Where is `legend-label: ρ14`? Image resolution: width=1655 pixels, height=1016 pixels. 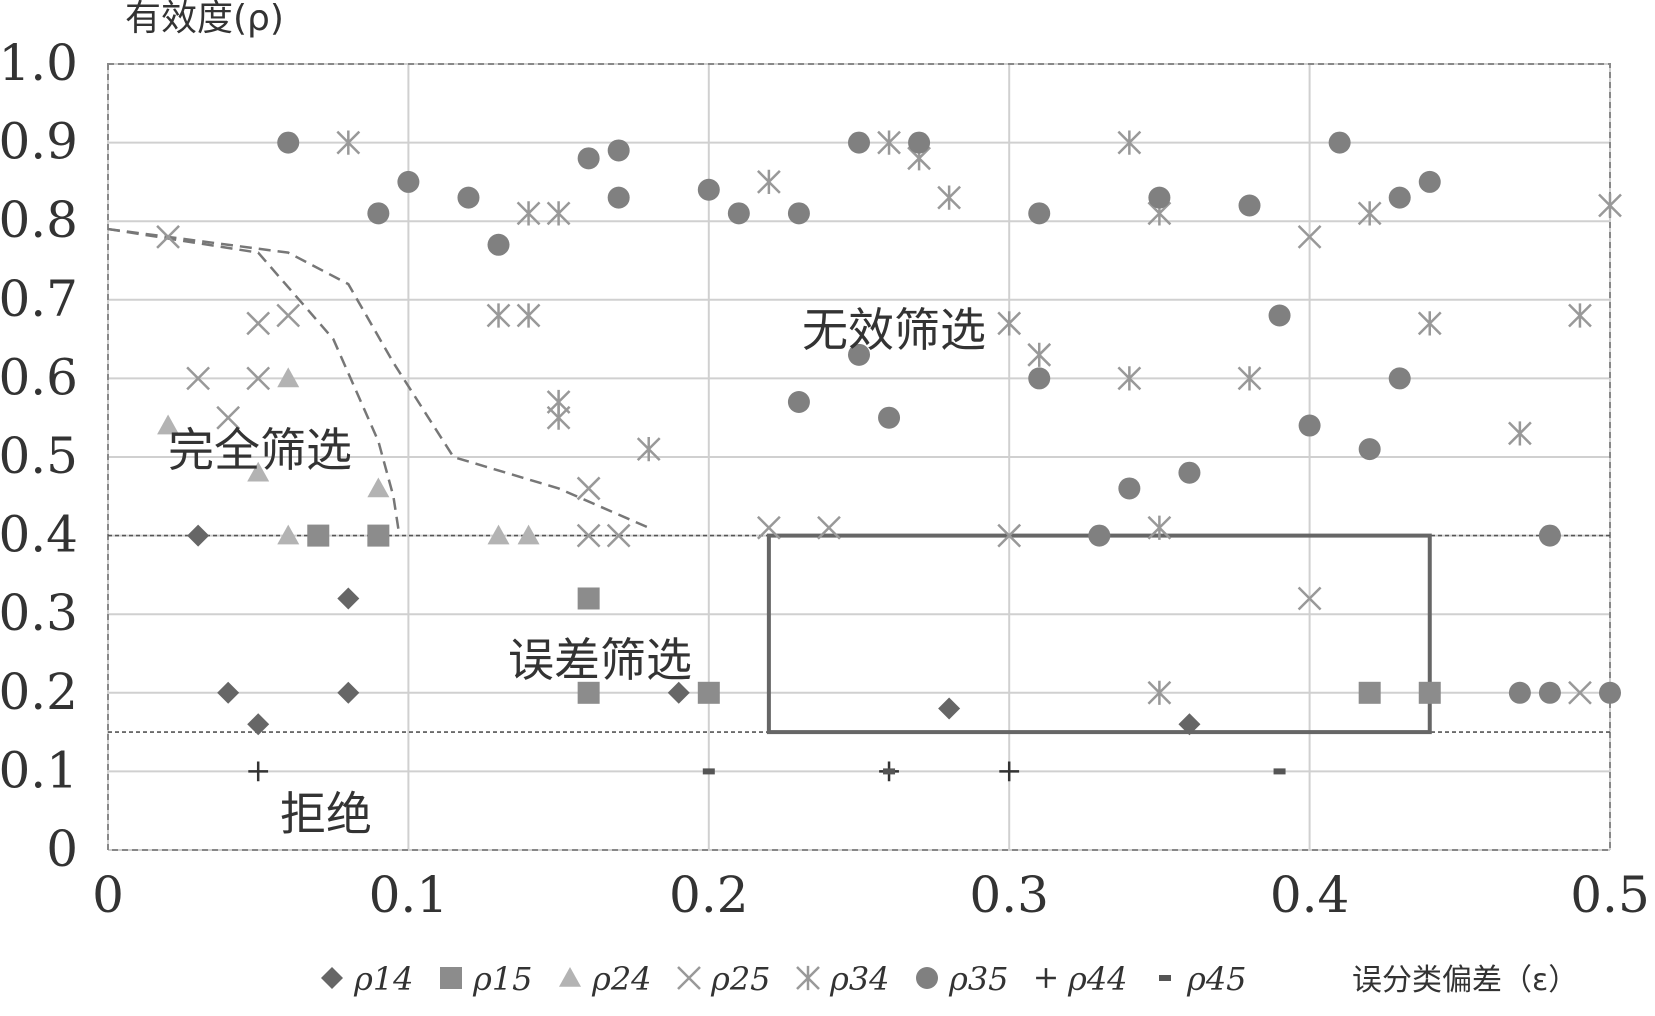 legend-label: ρ14 is located at coordinates (383, 979).